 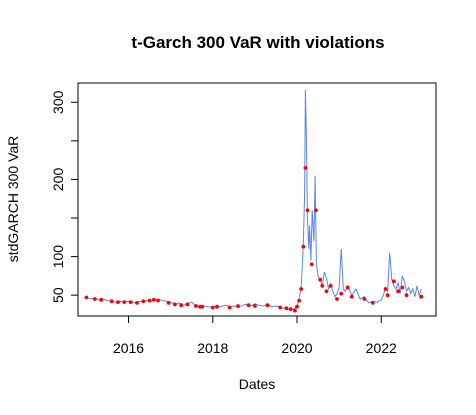 I want to click on y-tick-label: 100, so click(x=58, y=257).